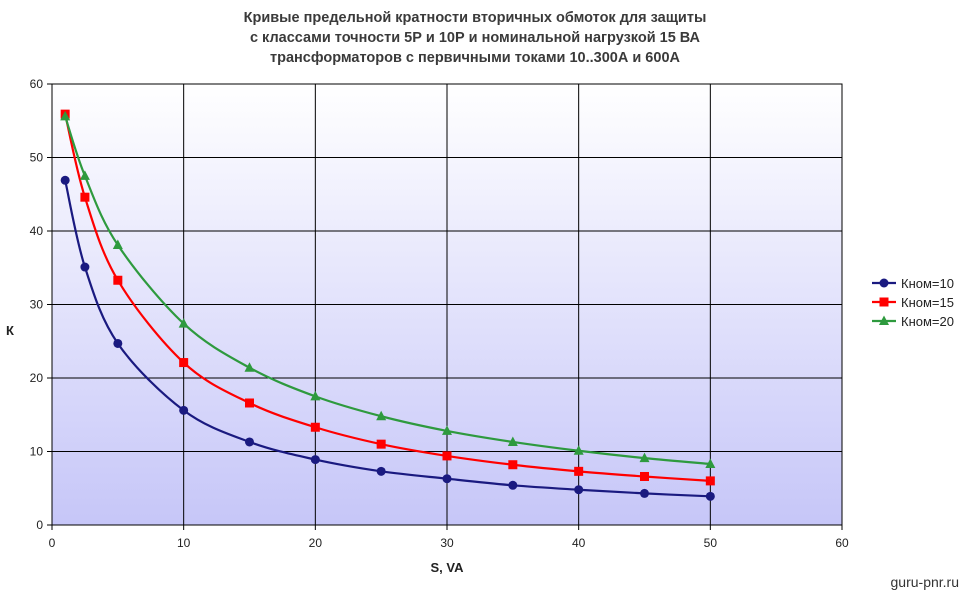  I want to click on y-axis-title: К, so click(10, 330).